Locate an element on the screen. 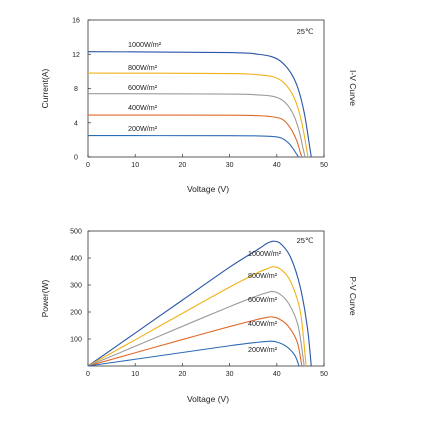 This screenshot has height=428, width=421. y-tick-label: 0 is located at coordinates (76, 158).